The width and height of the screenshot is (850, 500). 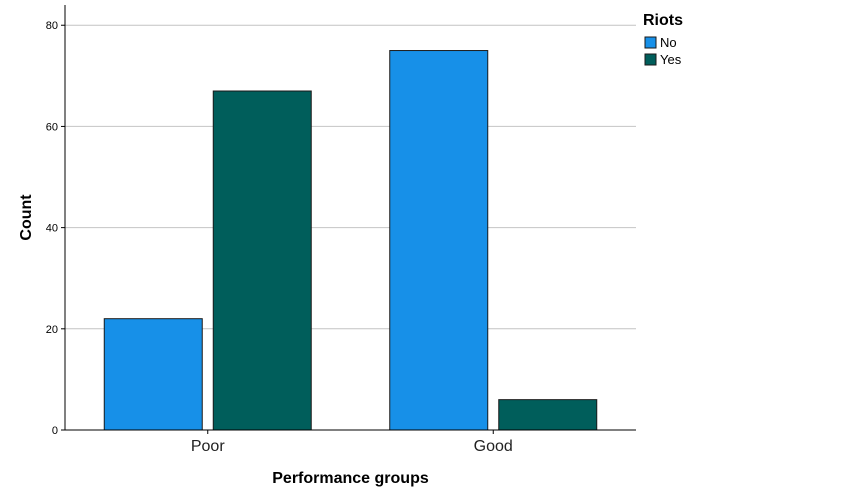 I want to click on y-tick-label: 80, so click(x=52, y=26).